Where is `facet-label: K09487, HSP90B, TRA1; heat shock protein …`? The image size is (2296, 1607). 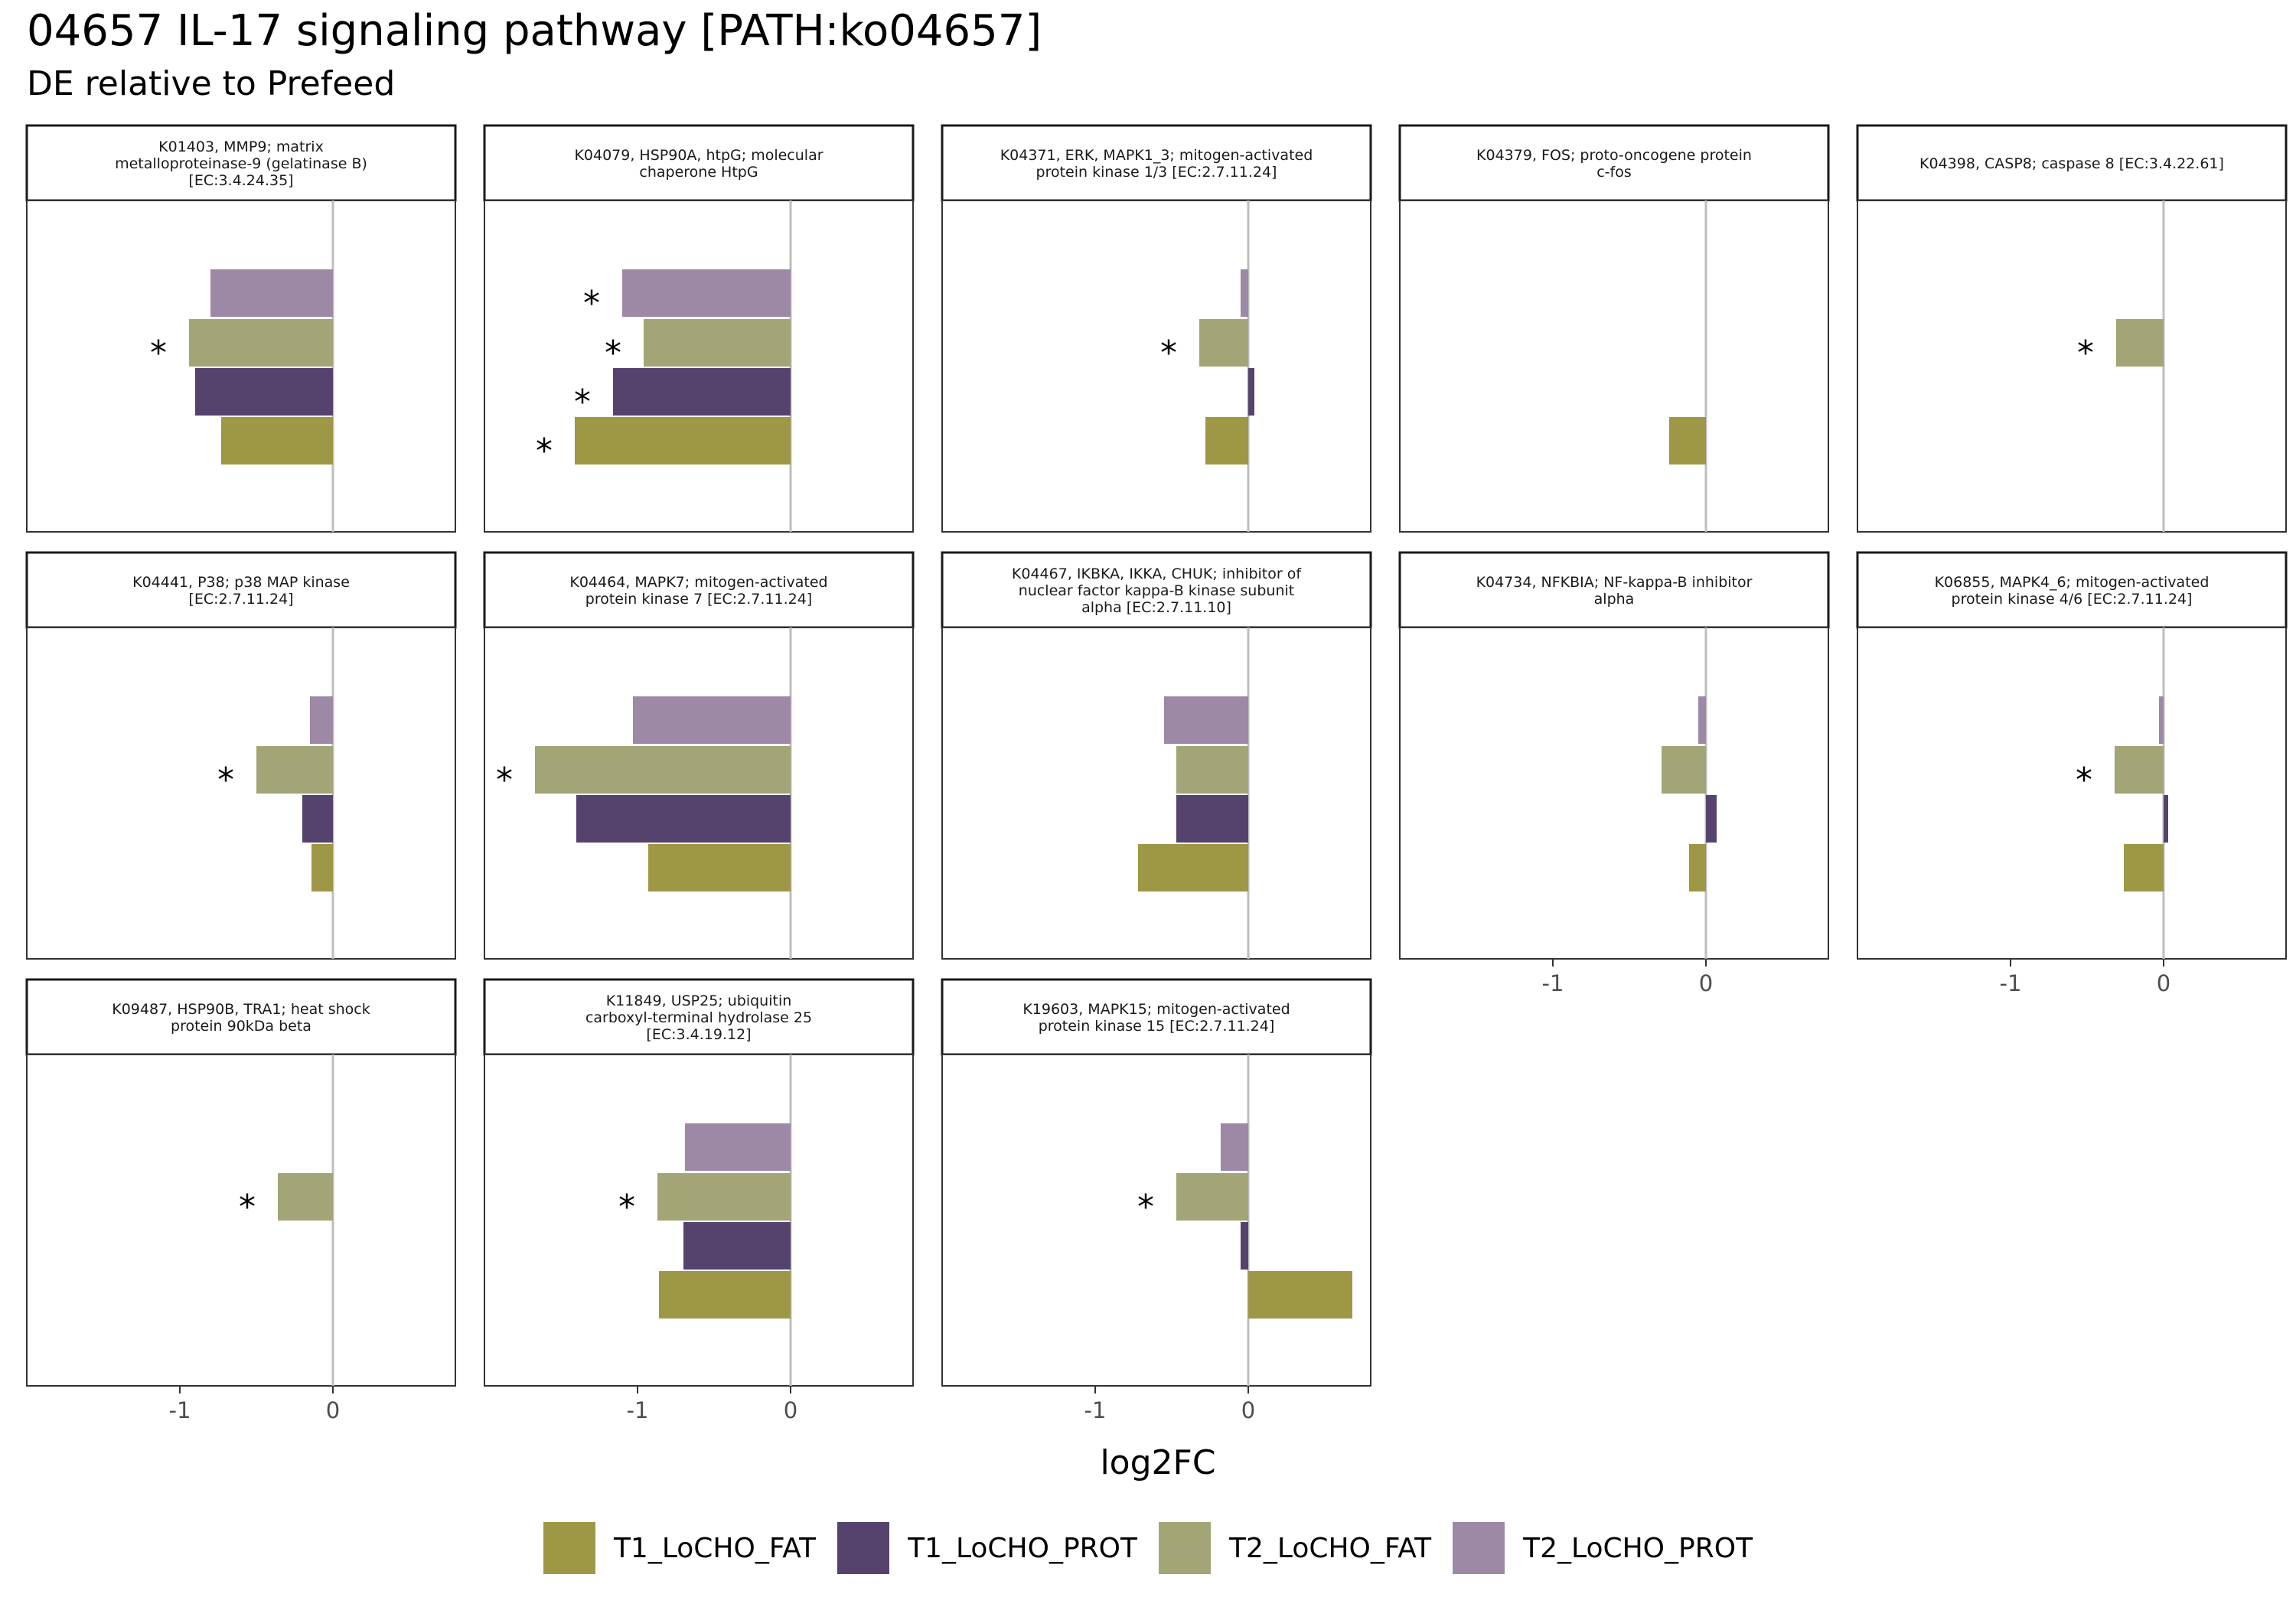
facet-label: K09487, HSP90B, TRA1; heat shock protein … is located at coordinates (241, 1018).